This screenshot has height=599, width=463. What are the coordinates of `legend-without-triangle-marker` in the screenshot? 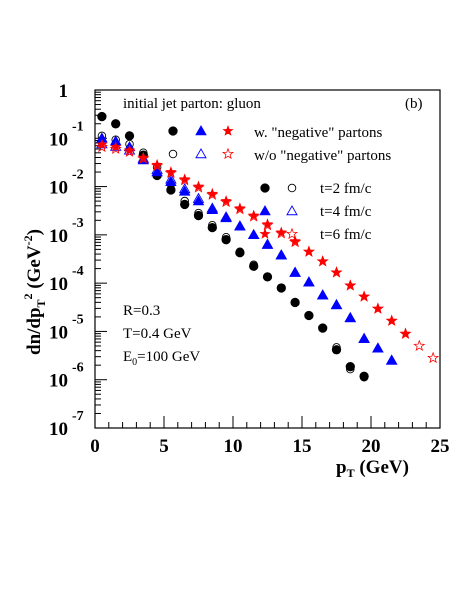 It's located at (201, 153).